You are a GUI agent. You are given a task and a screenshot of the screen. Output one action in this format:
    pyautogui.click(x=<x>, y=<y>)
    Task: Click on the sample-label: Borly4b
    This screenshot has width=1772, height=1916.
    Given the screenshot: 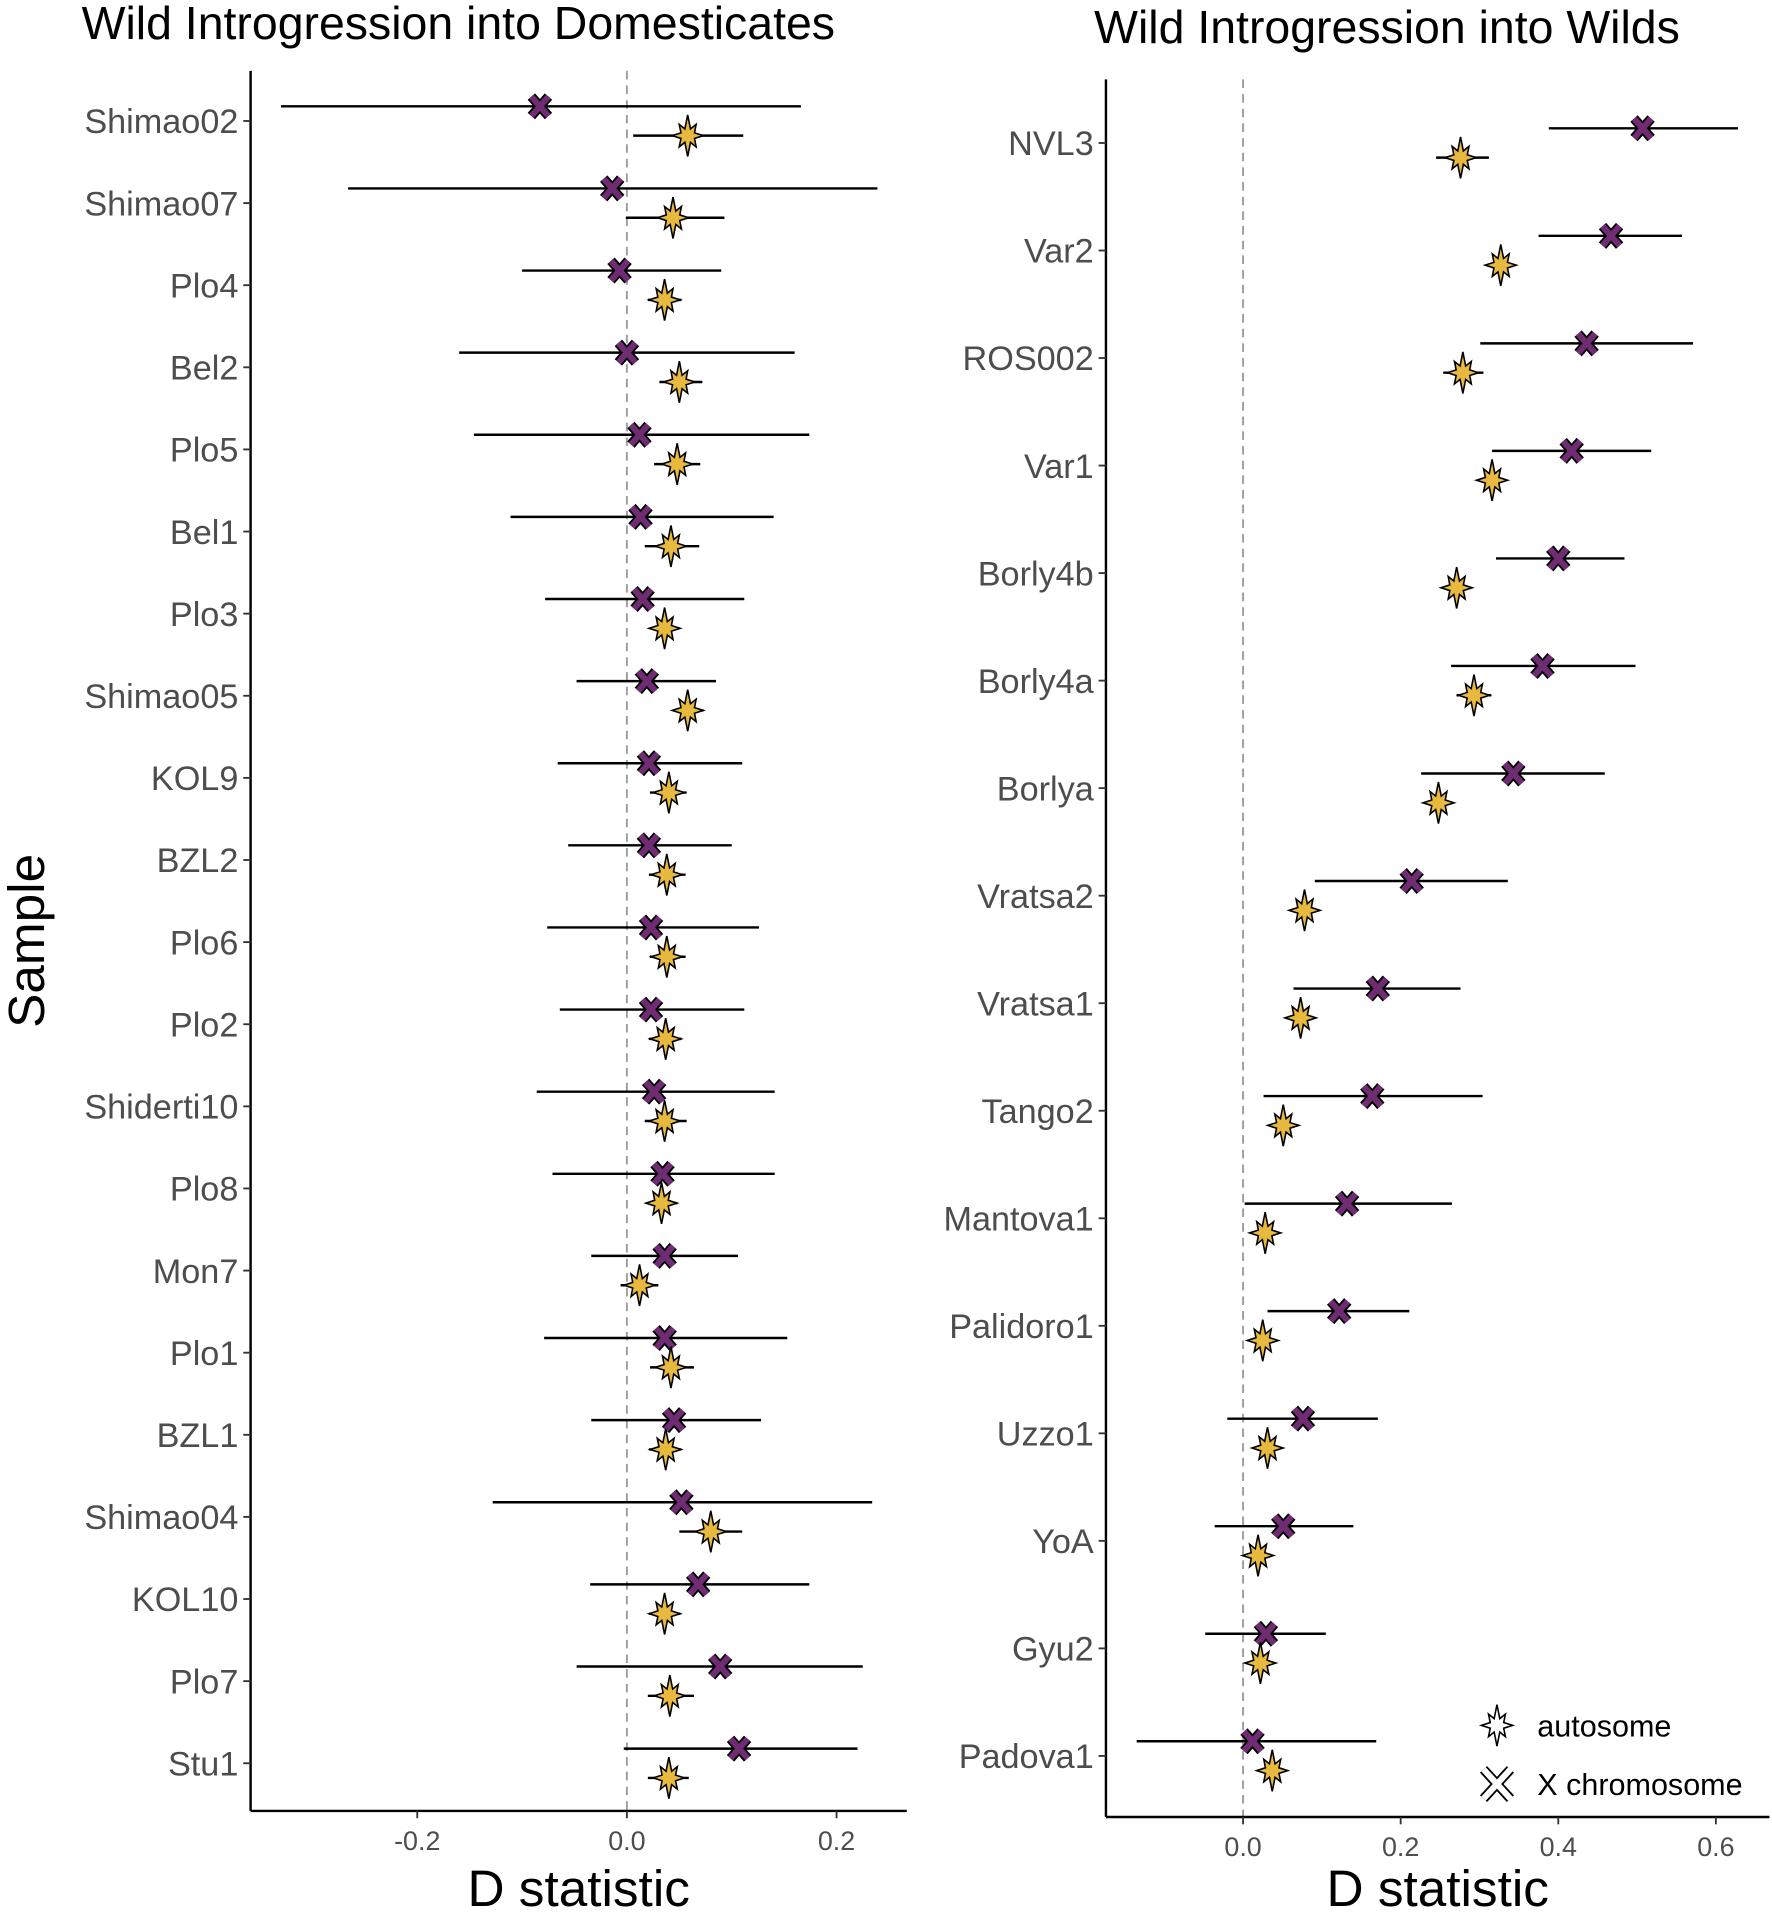 What is the action you would take?
    pyautogui.click(x=1036, y=574)
    